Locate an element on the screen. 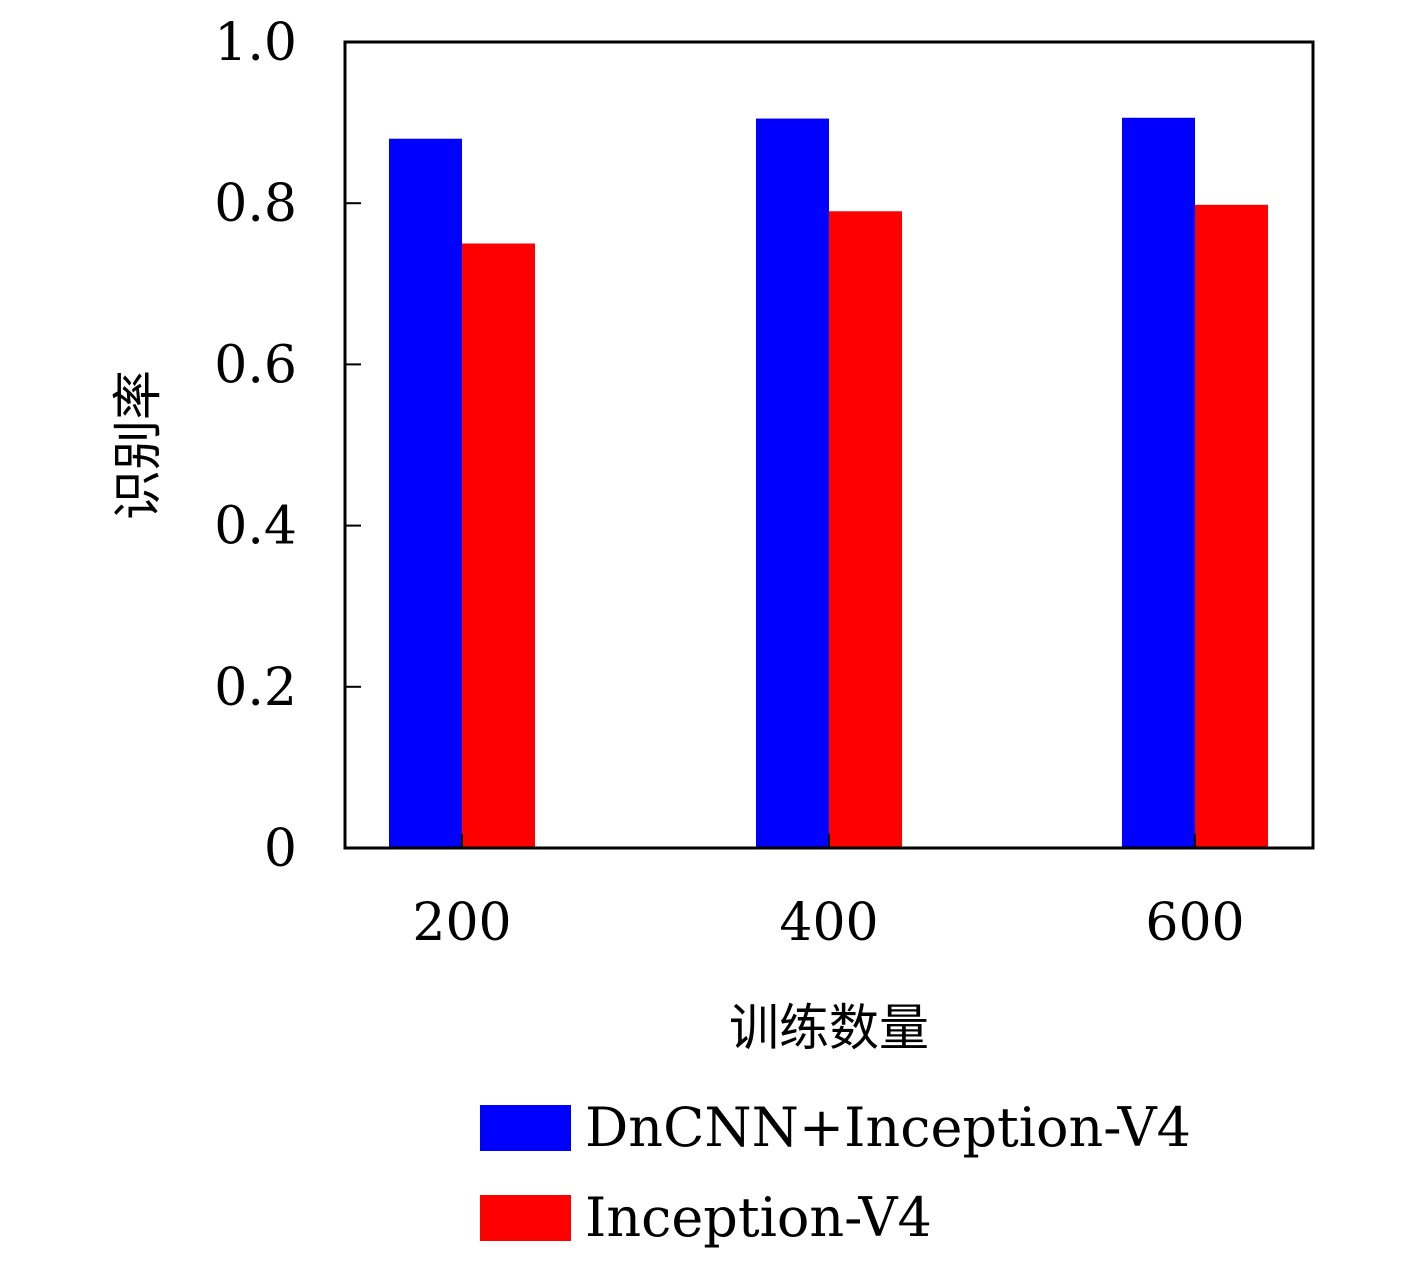 The height and width of the screenshot is (1264, 1417). y-tick-label: 0.6 is located at coordinates (255, 365).